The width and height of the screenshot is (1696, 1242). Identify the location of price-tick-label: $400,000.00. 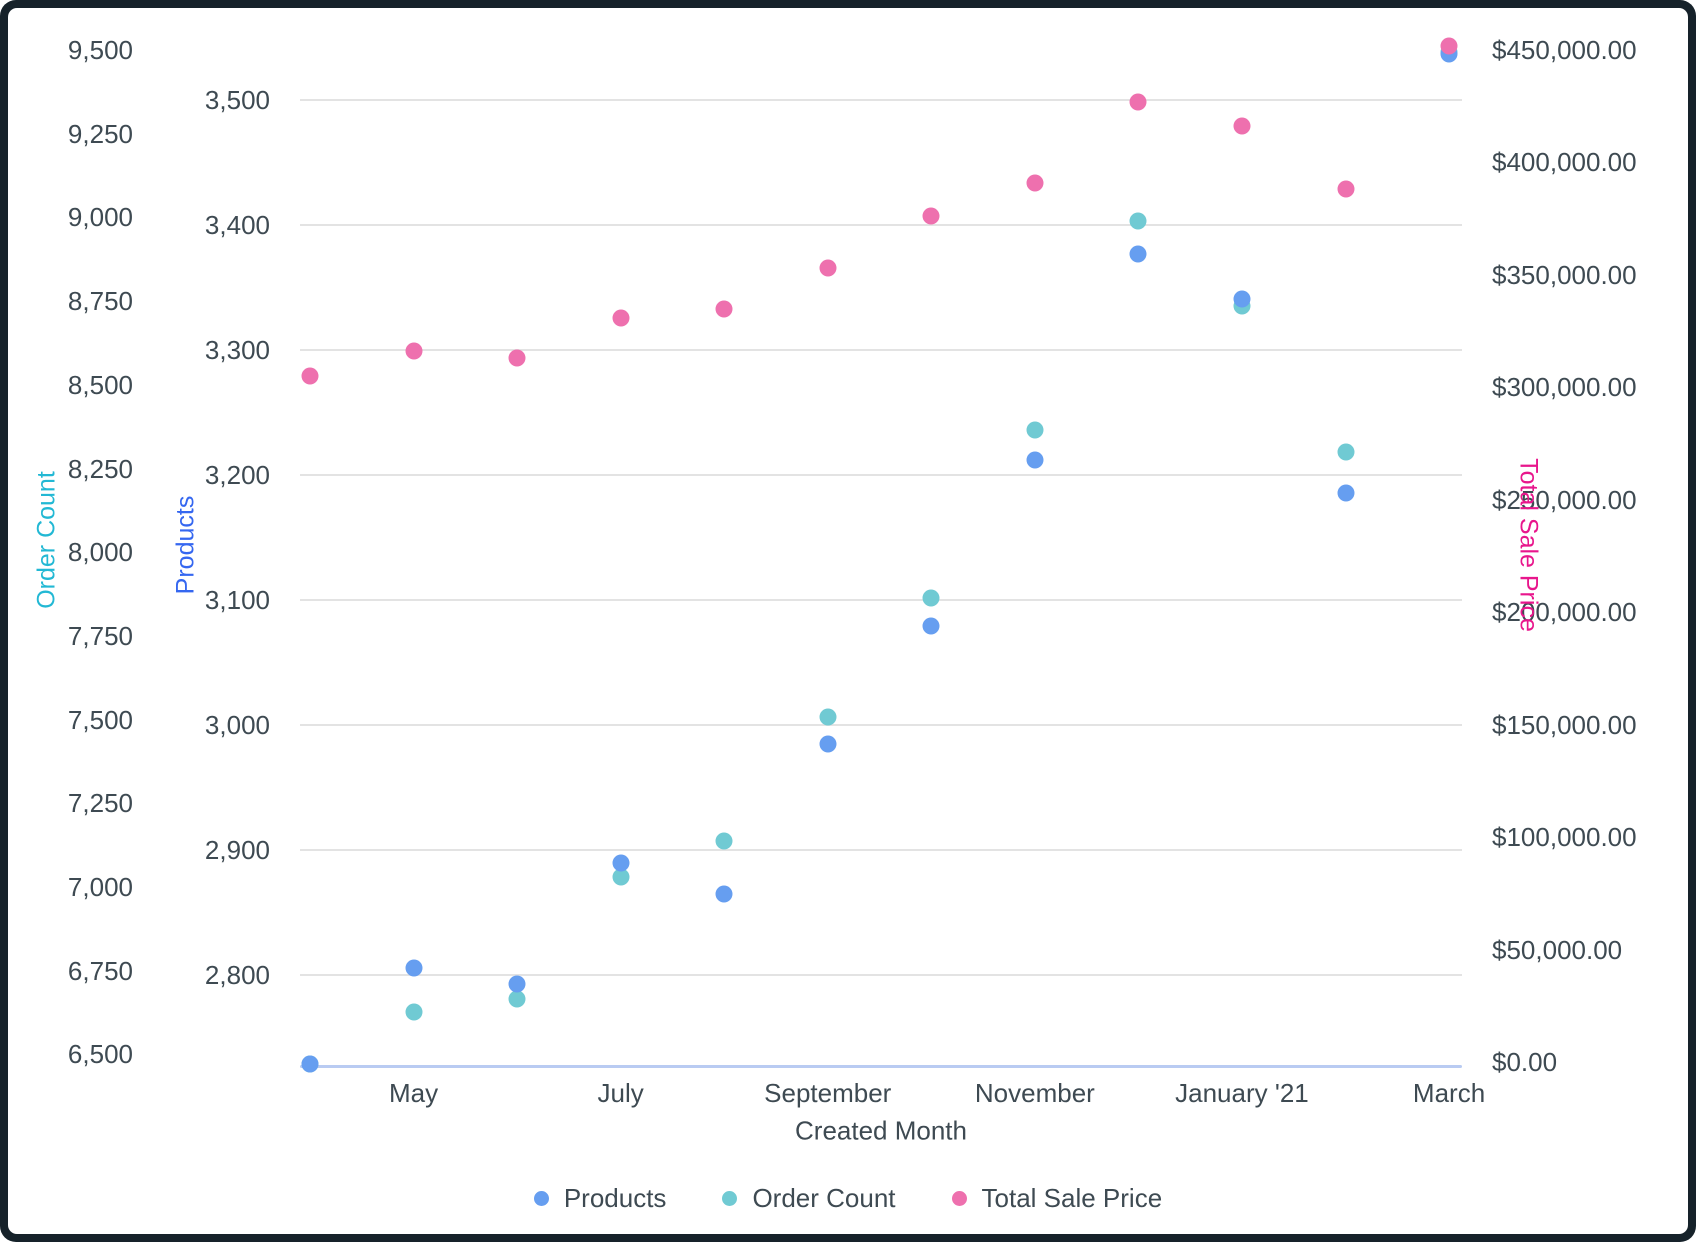
(1564, 162).